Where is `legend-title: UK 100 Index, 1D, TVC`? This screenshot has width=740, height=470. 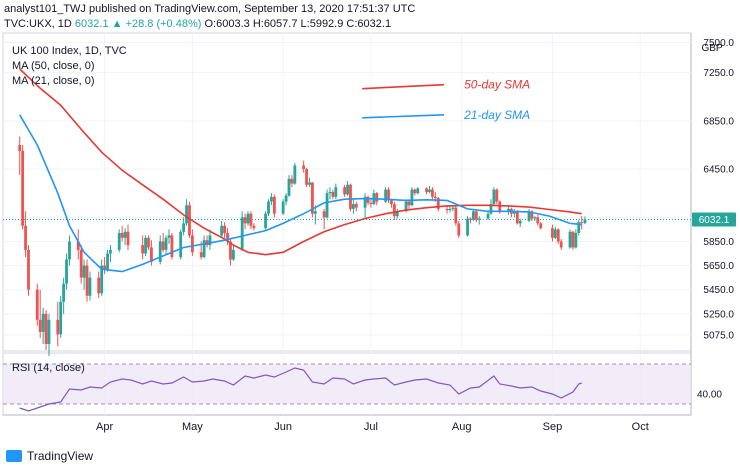 legend-title: UK 100 Index, 1D, TVC is located at coordinates (69, 51).